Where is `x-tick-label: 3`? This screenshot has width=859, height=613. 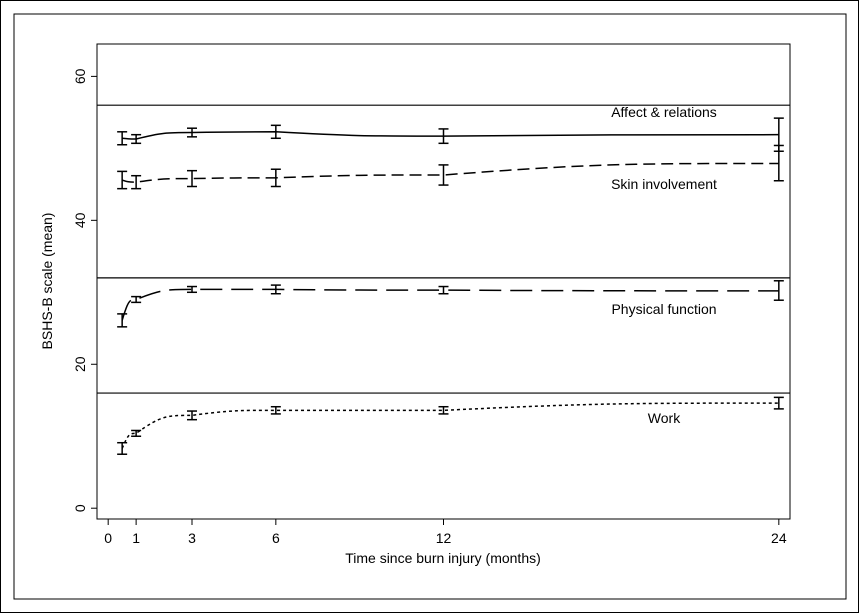
x-tick-label: 3 is located at coordinates (192, 538).